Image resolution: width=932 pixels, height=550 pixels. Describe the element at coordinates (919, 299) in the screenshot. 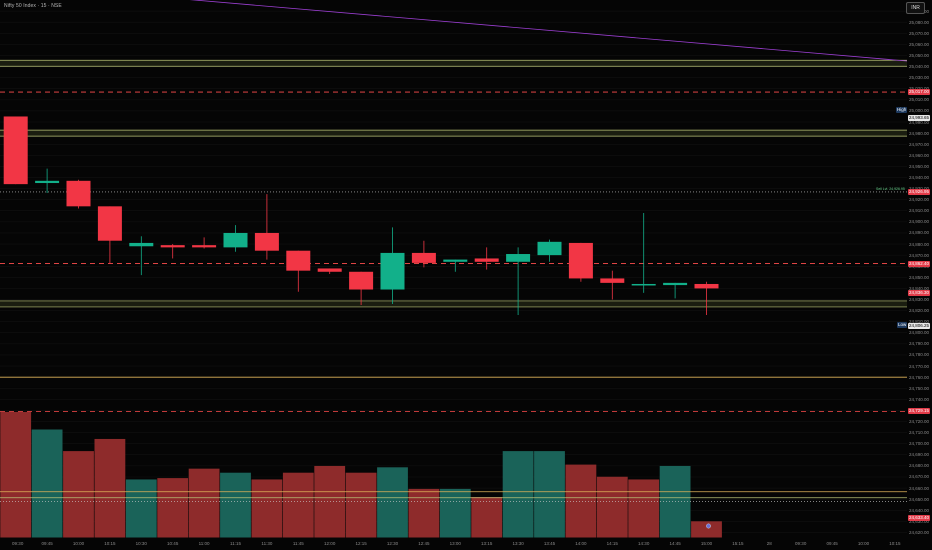

I see `price-tick-label: 24,830.00` at that location.